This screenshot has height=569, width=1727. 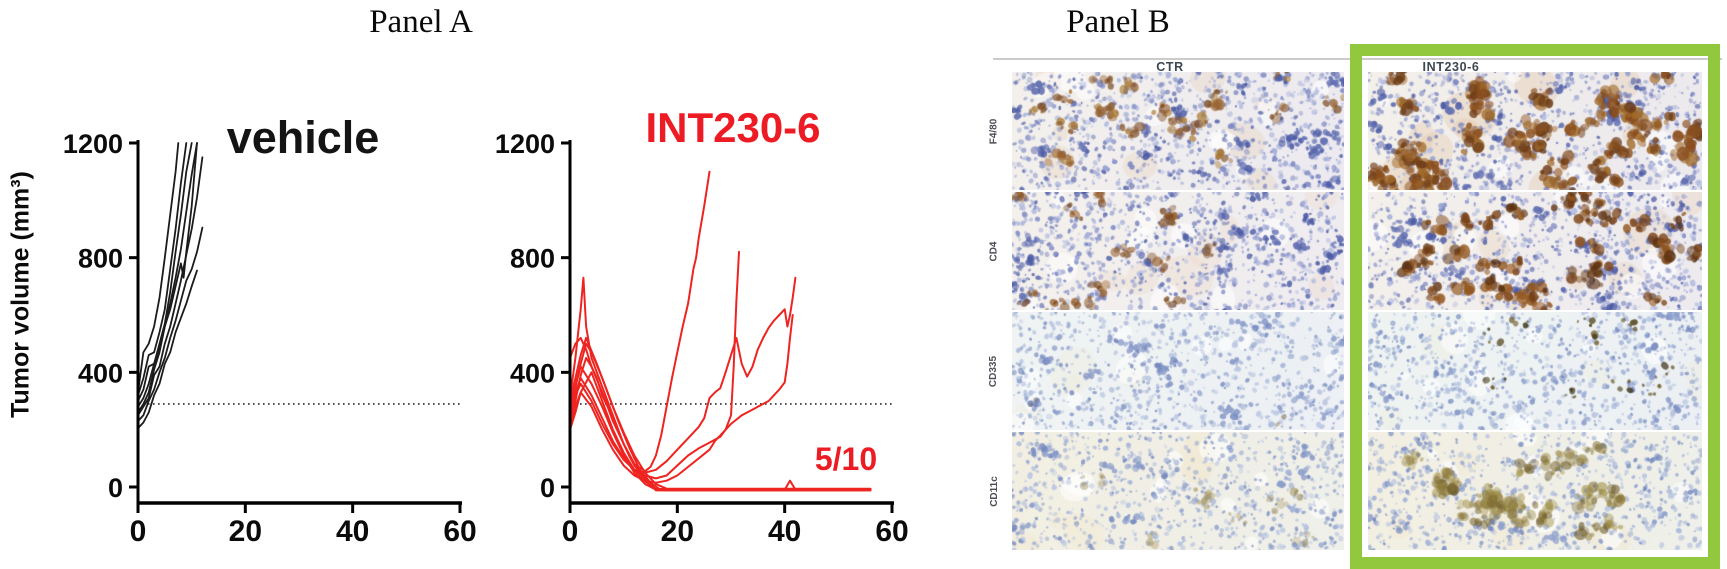 I want to click on int230-6-chart-title: INT230-6, so click(x=733, y=127).